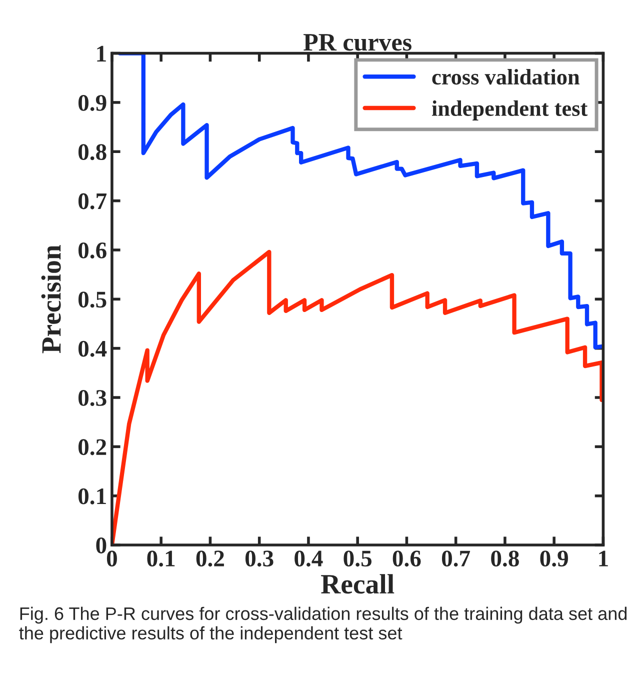 Image resolution: width=629 pixels, height=683 pixels. Describe the element at coordinates (51, 299) in the screenshot. I see `y-axis-title: Precision` at that location.